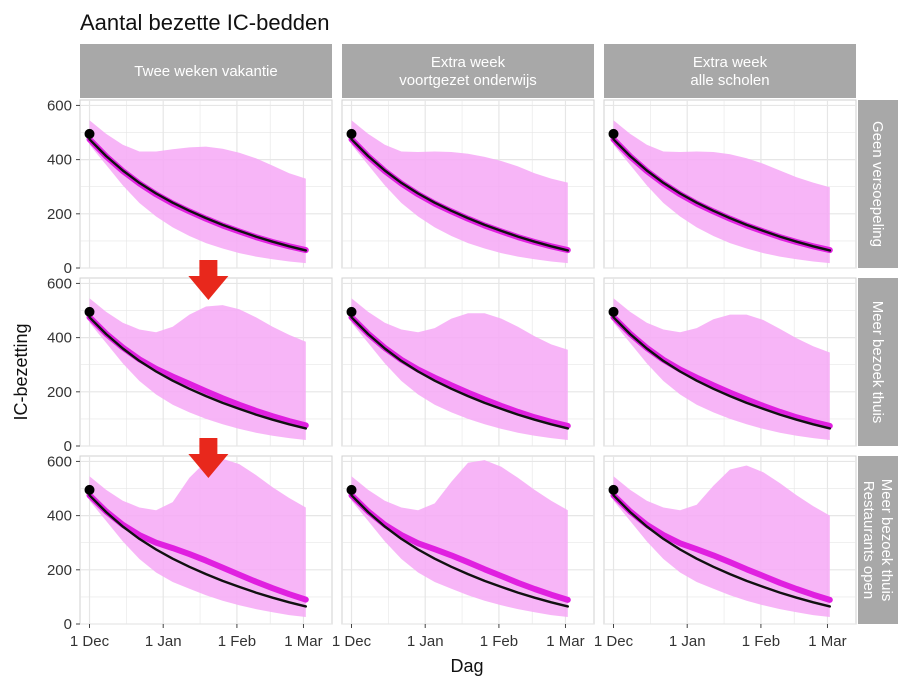 This screenshot has width=899, height=680. I want to click on column-strip-label-0: Twee weken vakantie, so click(205, 71).